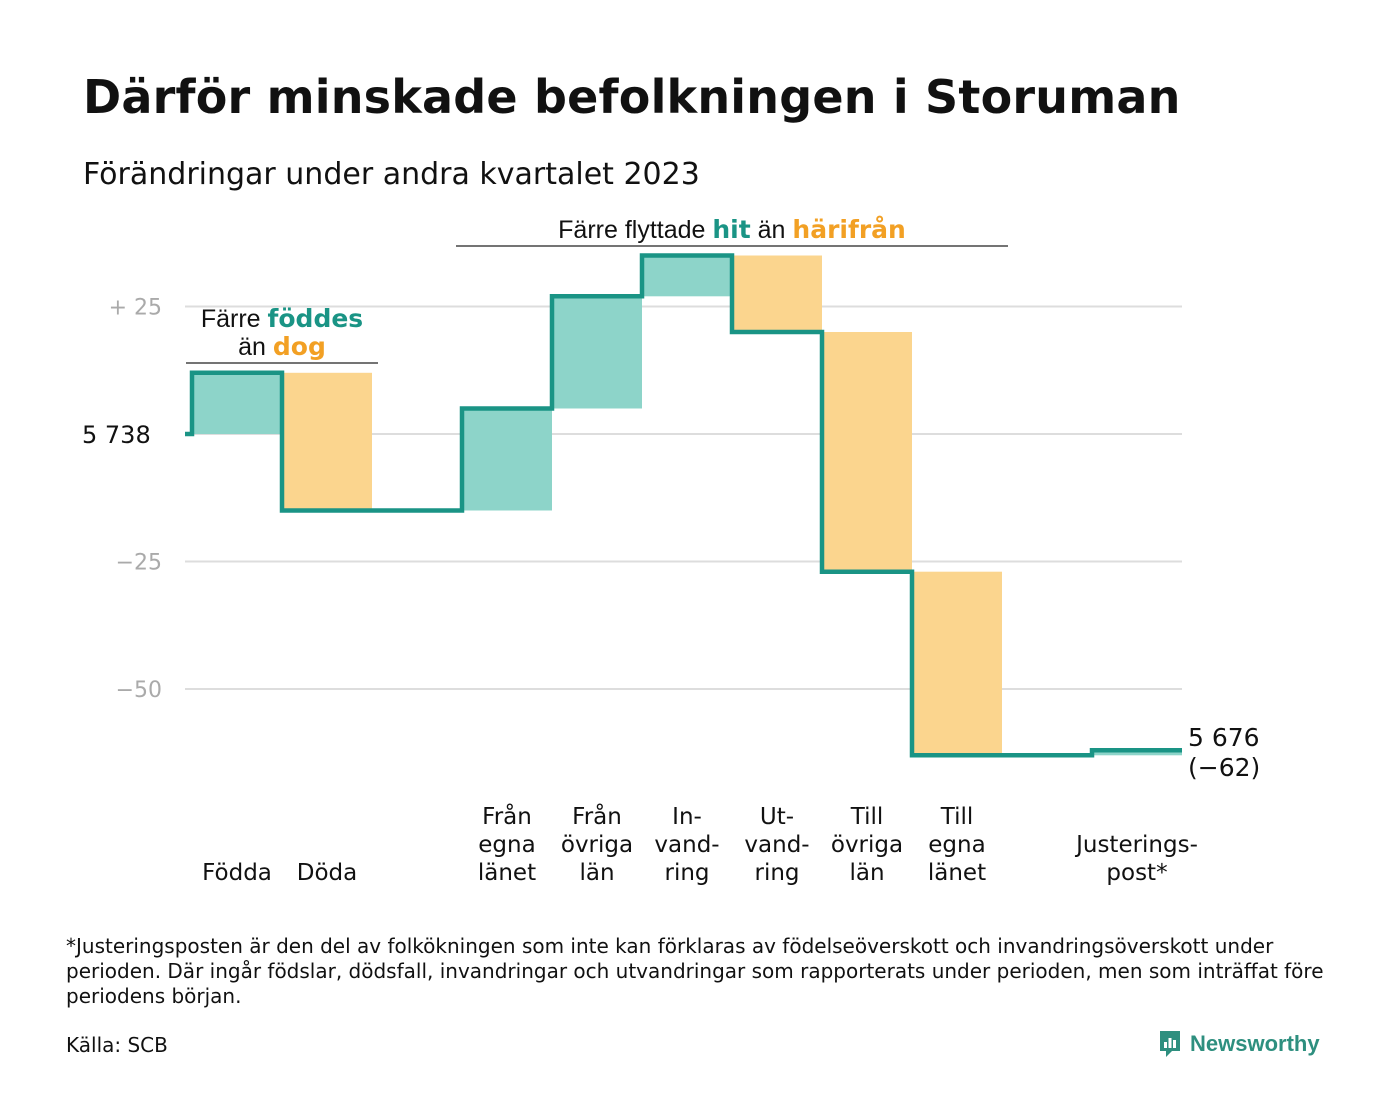 The width and height of the screenshot is (1400, 1120). I want to click on annotation-text: Färre flyttade hit än härifrån, so click(732, 229).